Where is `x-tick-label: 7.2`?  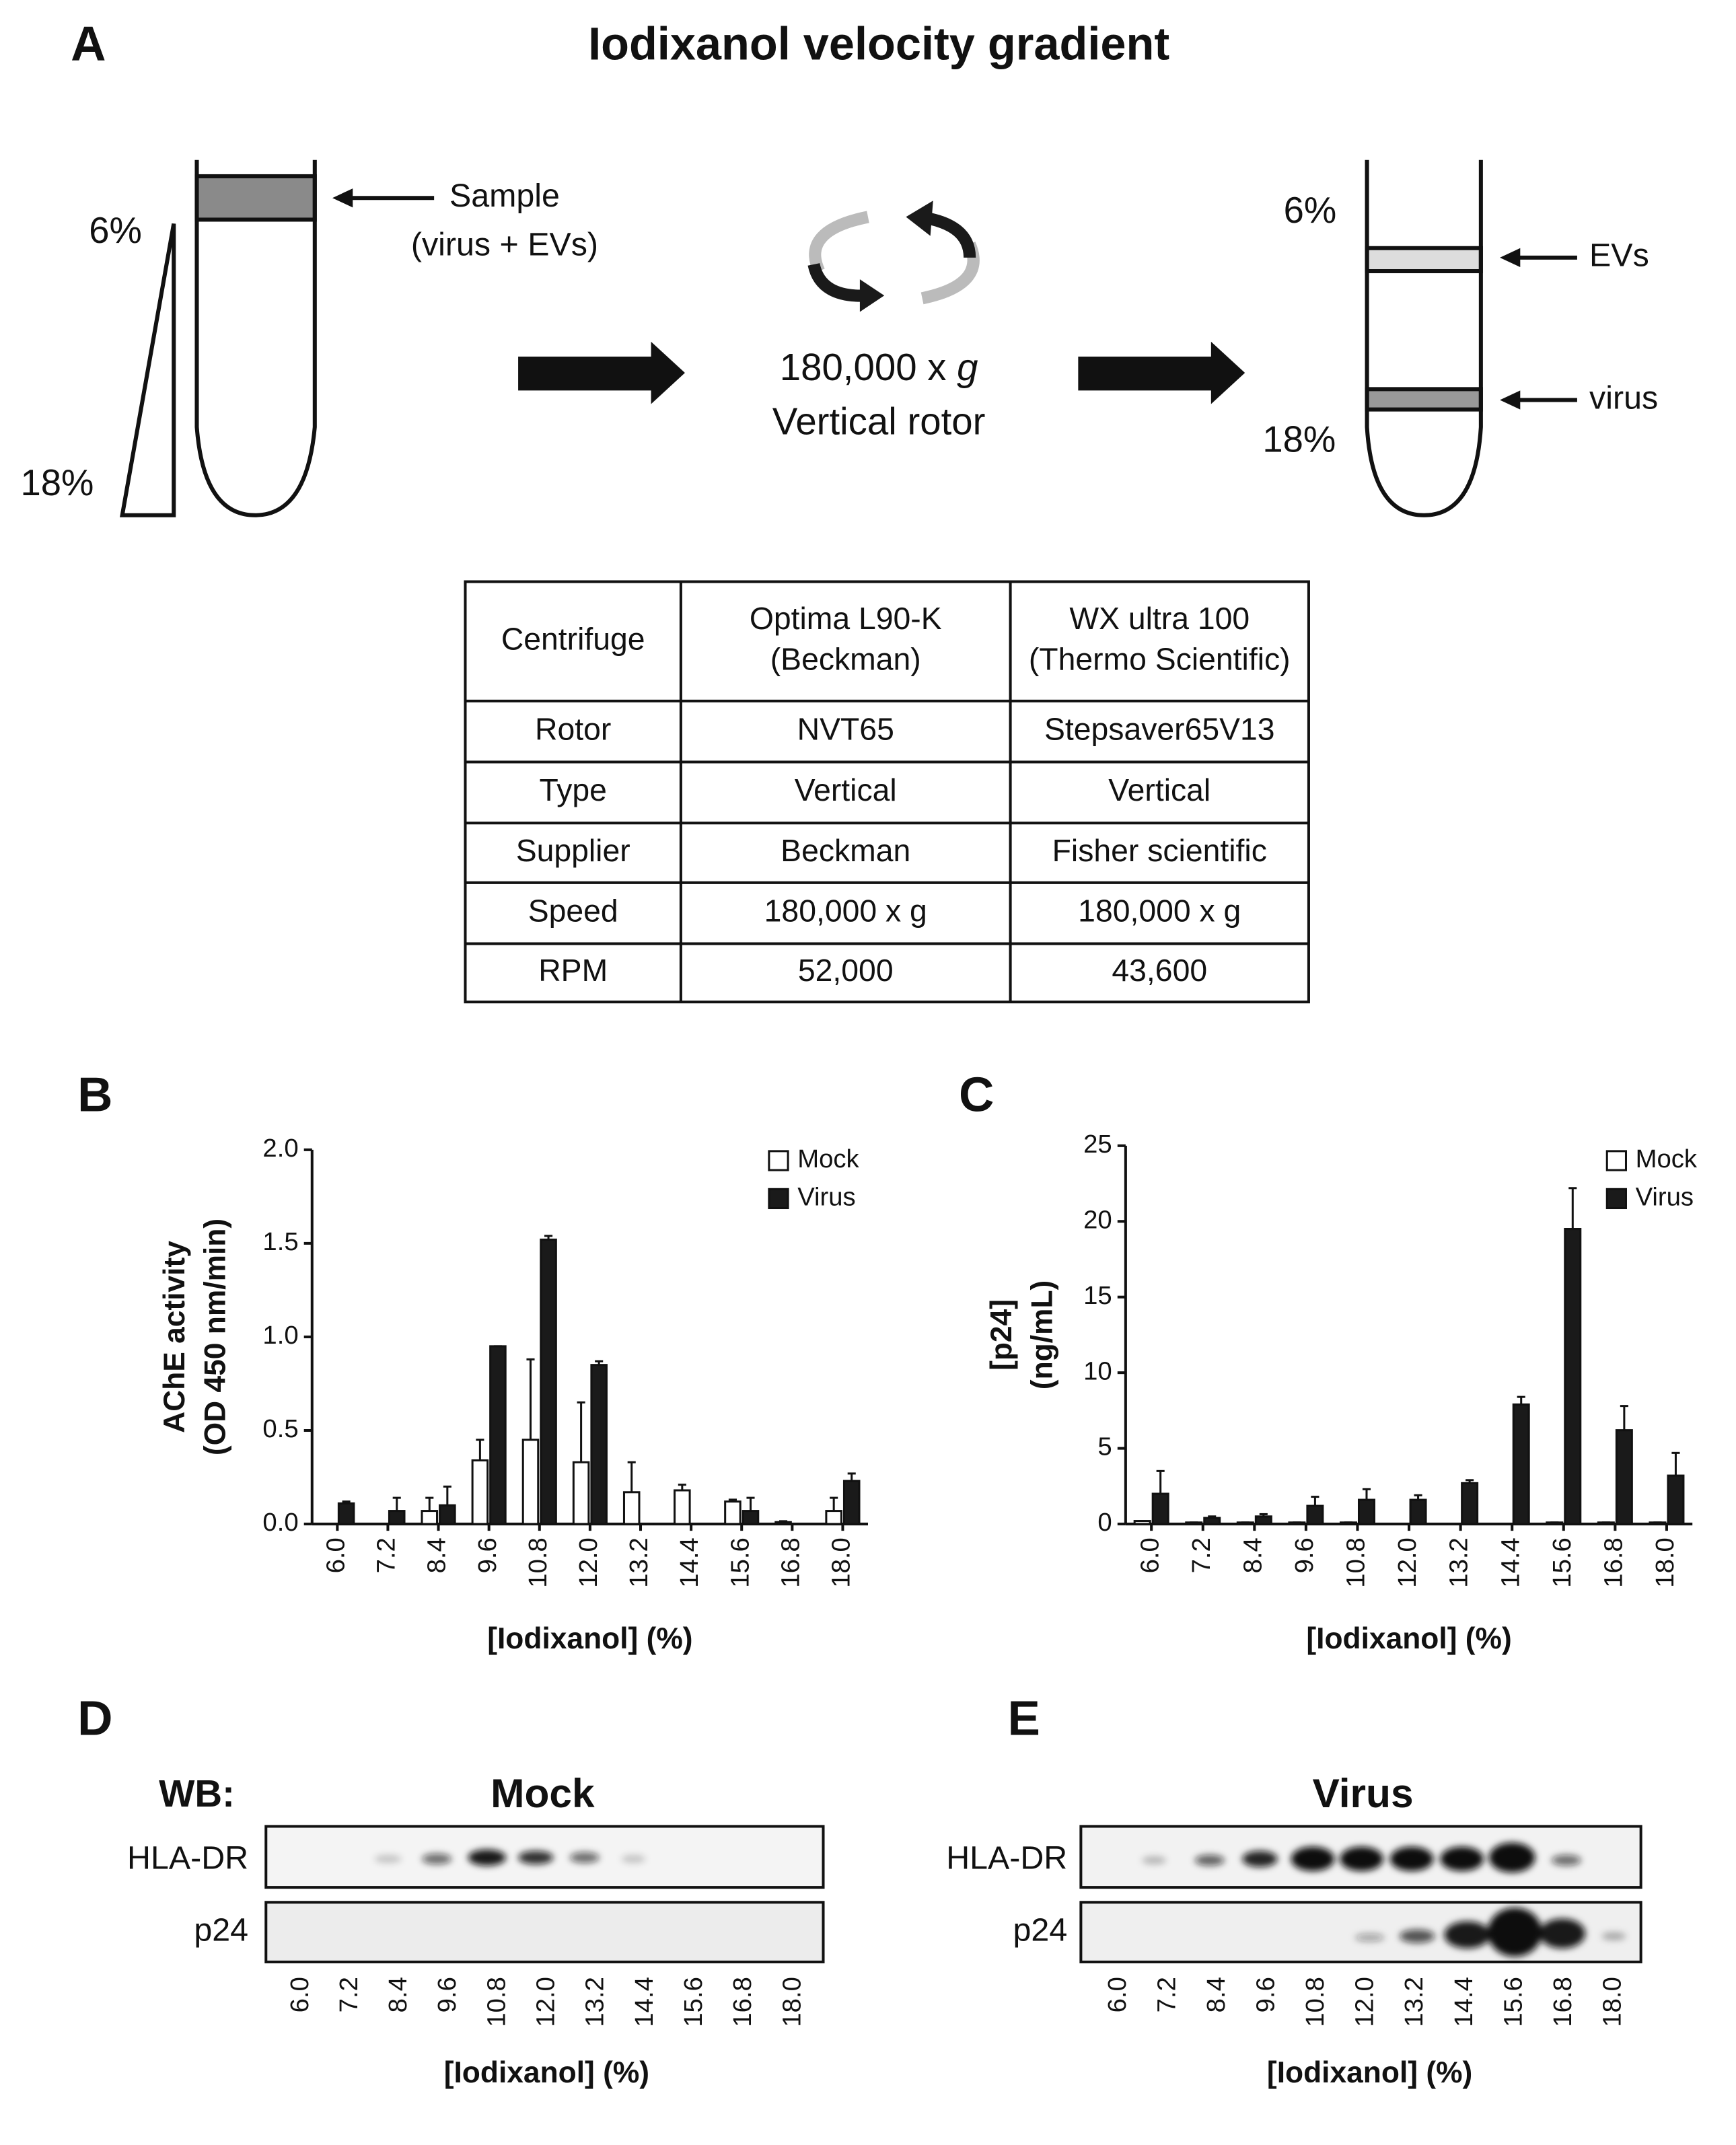 x-tick-label: 7.2 is located at coordinates (386, 1555).